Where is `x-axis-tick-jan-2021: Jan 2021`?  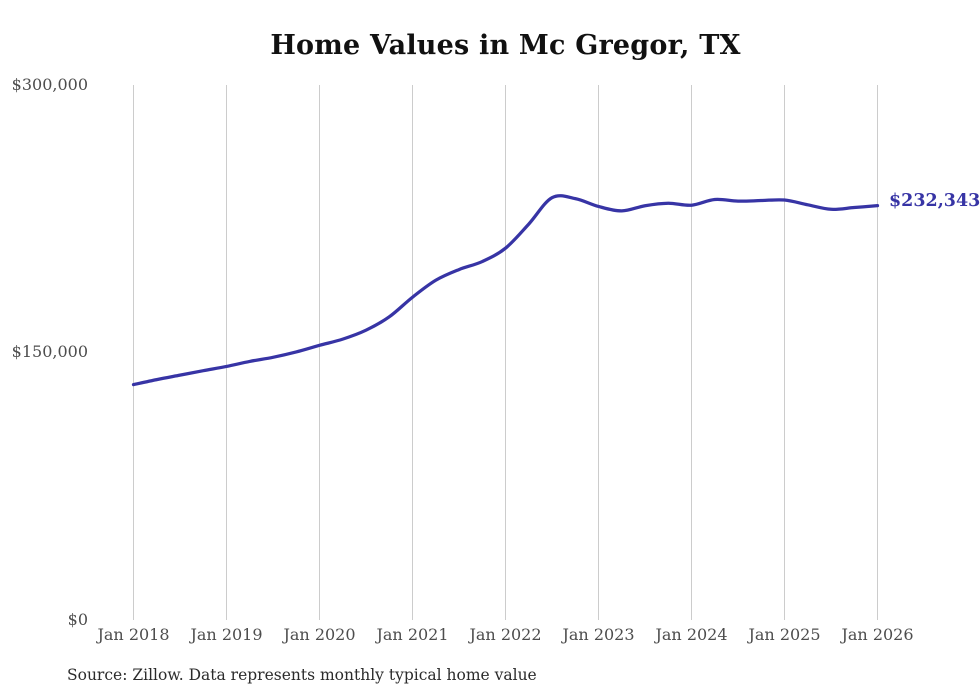
x-axis-tick-jan-2021: Jan 2021 is located at coordinates (412, 634).